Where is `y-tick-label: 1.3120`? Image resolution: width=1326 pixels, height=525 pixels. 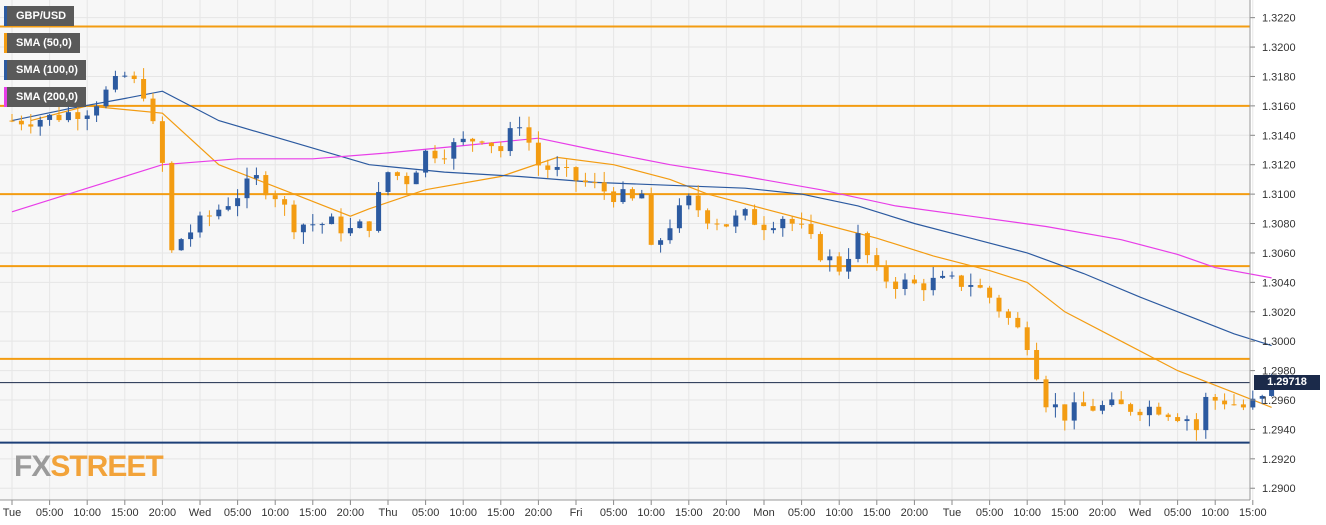 y-tick-label: 1.3120 is located at coordinates (1279, 166).